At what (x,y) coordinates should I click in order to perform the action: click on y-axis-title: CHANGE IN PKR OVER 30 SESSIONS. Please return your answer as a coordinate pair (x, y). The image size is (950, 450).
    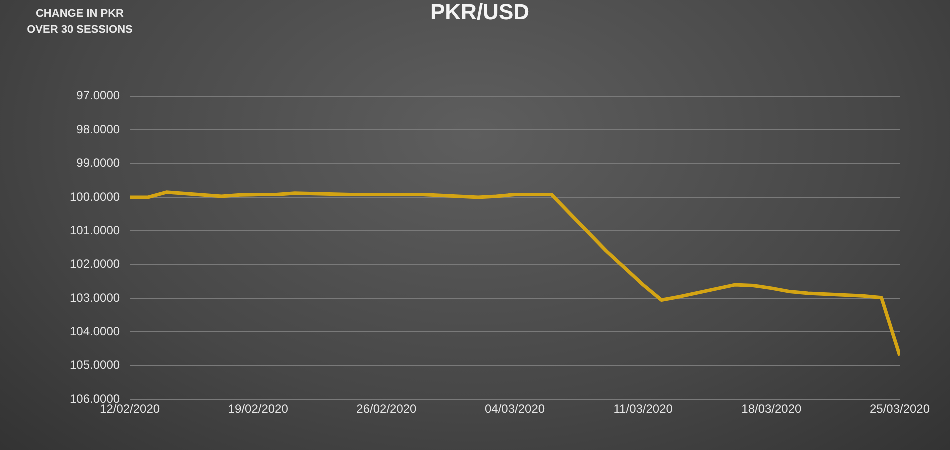
    Looking at the image, I should click on (80, 22).